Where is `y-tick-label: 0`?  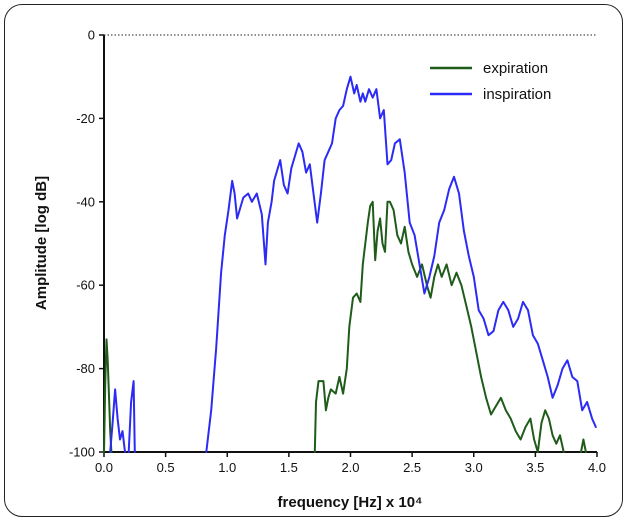
y-tick-label: 0 is located at coordinates (91, 35).